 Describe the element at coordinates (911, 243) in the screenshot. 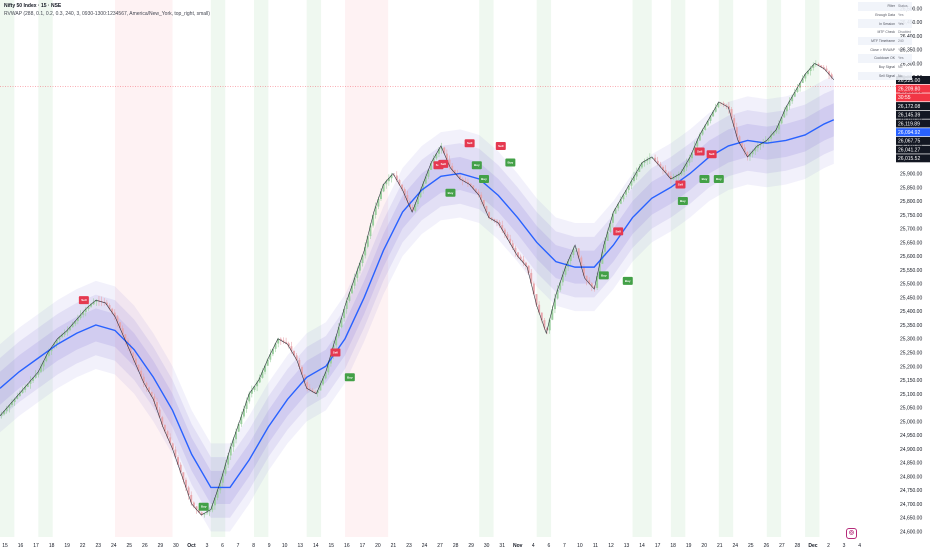

I see `y-tick-label: 25,650.00` at that location.